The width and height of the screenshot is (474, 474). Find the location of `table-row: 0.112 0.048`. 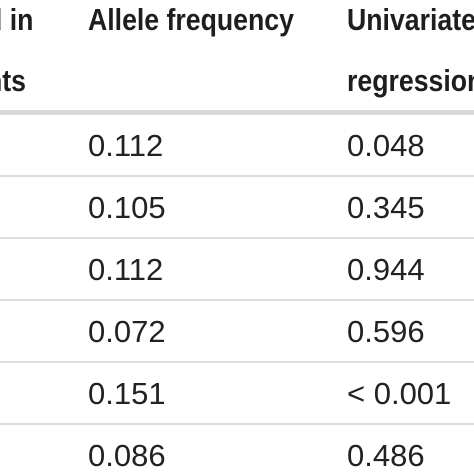

table-row: 0.112 0.048 is located at coordinates (237, 146).